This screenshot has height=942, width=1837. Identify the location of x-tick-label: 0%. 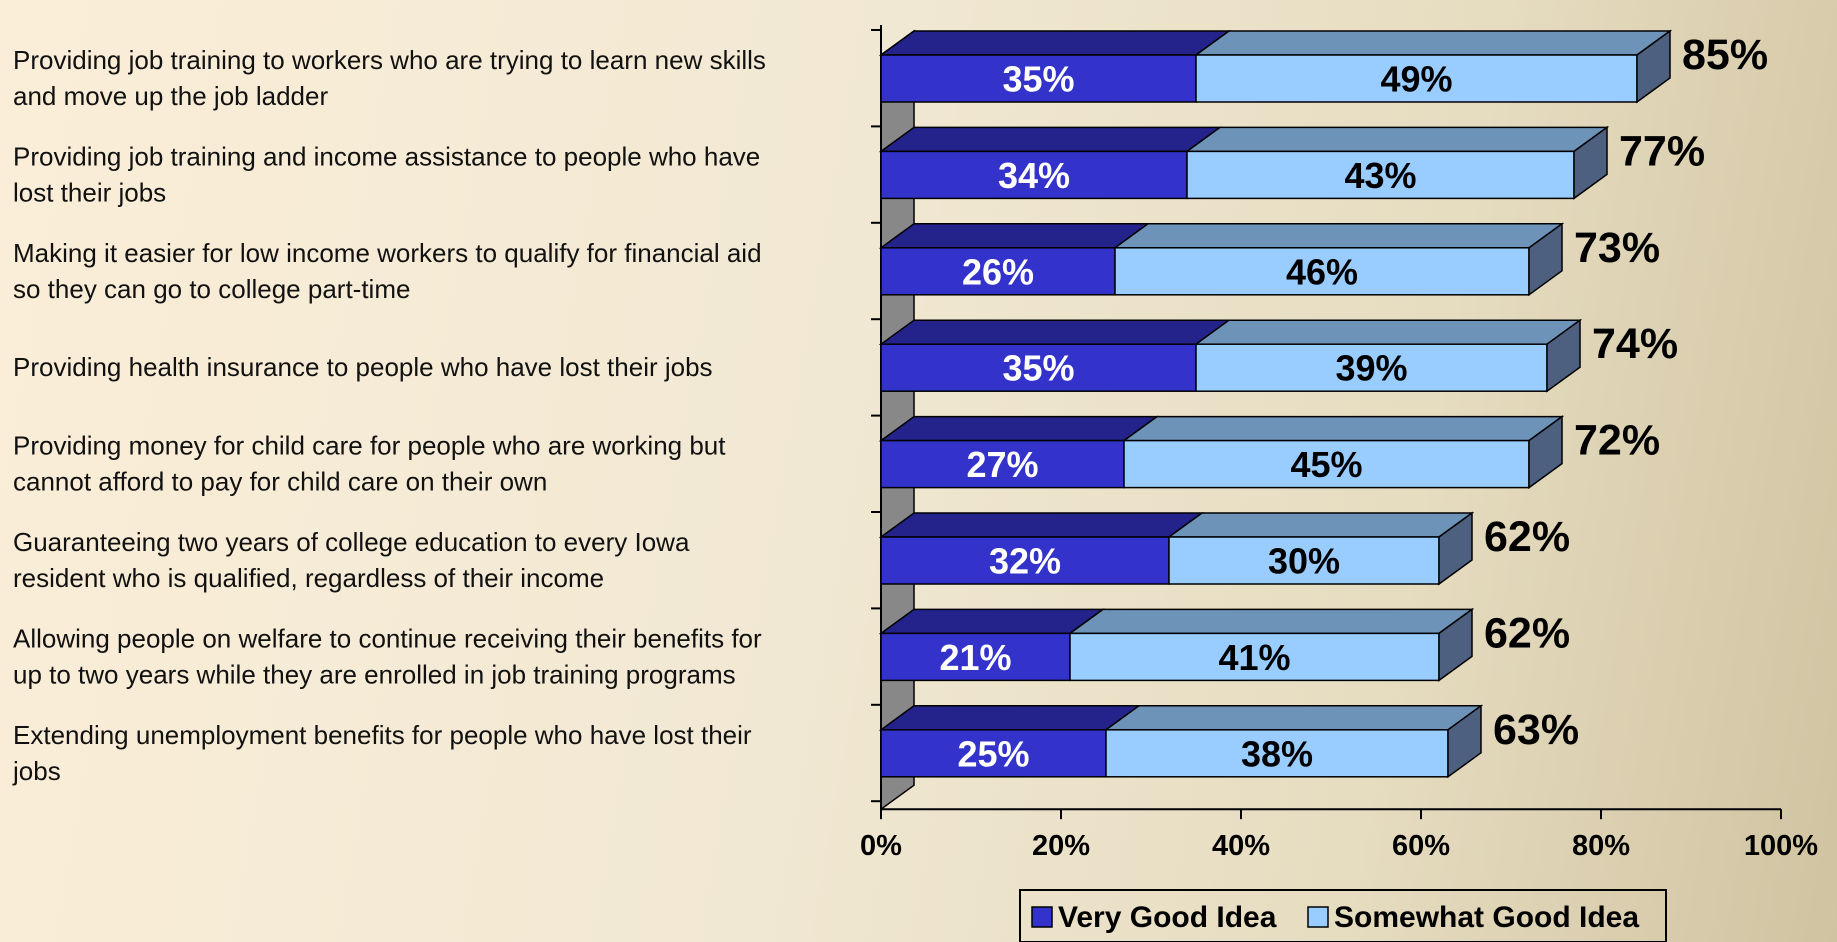
(881, 846).